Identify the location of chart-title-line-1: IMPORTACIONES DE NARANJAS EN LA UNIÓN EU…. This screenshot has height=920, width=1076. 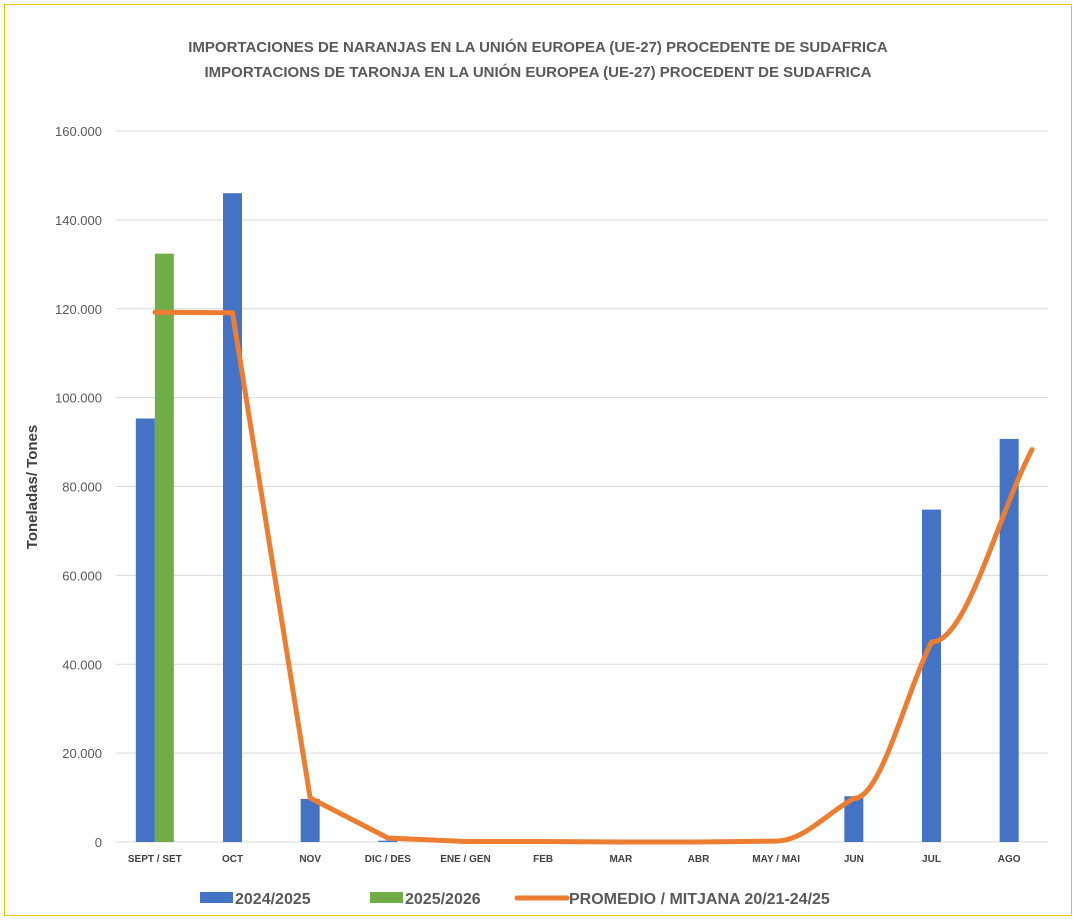
(538, 47).